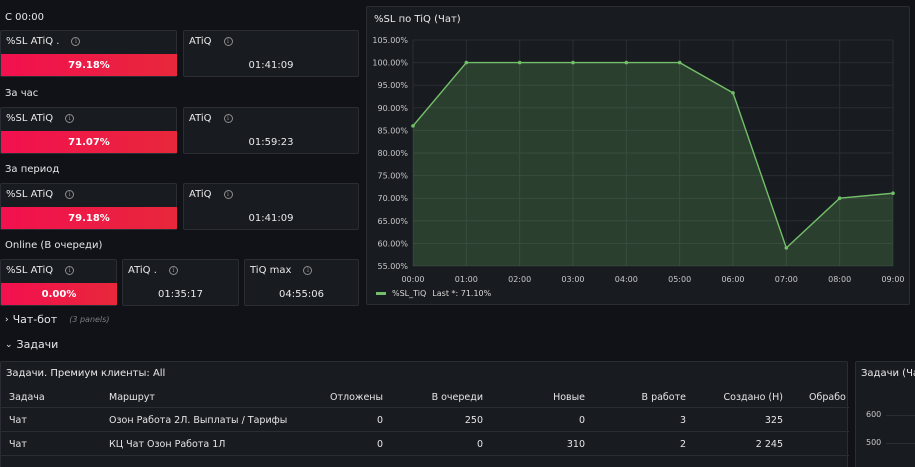  Describe the element at coordinates (35, 319) in the screenshot. I see `row-chatbot-label: Чат-бот` at that location.